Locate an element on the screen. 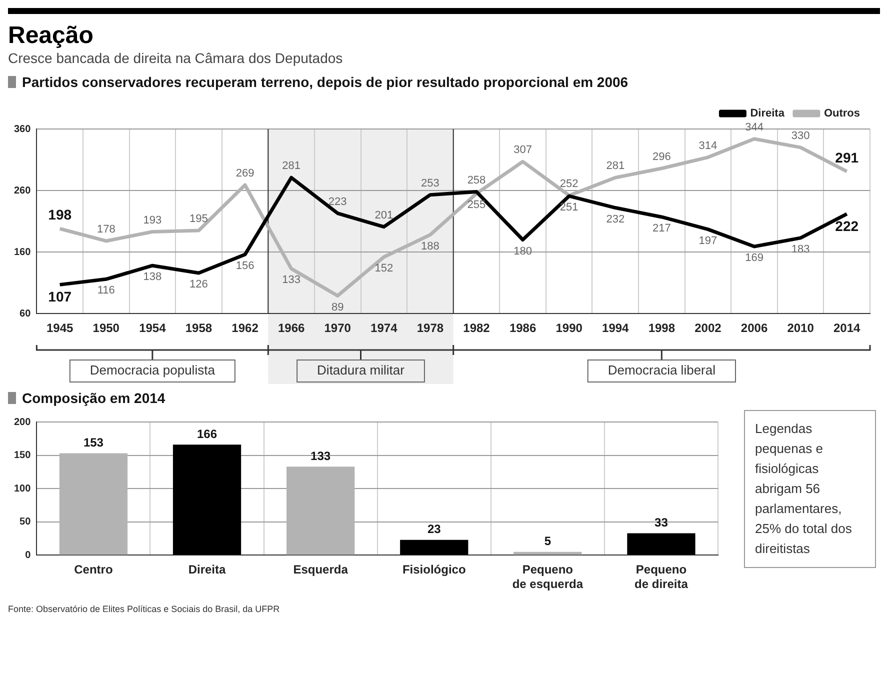 The height and width of the screenshot is (679, 888). data-label: 23 is located at coordinates (434, 529).